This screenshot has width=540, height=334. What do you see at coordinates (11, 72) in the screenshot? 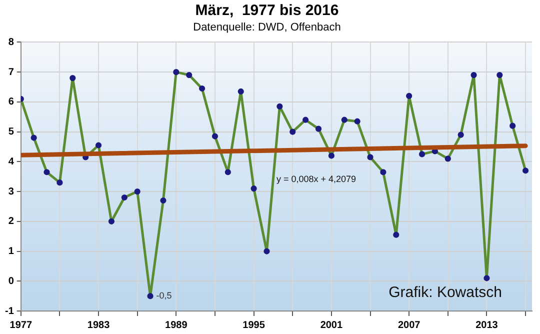
I see `y-tick-label: 7` at bounding box center [11, 72].